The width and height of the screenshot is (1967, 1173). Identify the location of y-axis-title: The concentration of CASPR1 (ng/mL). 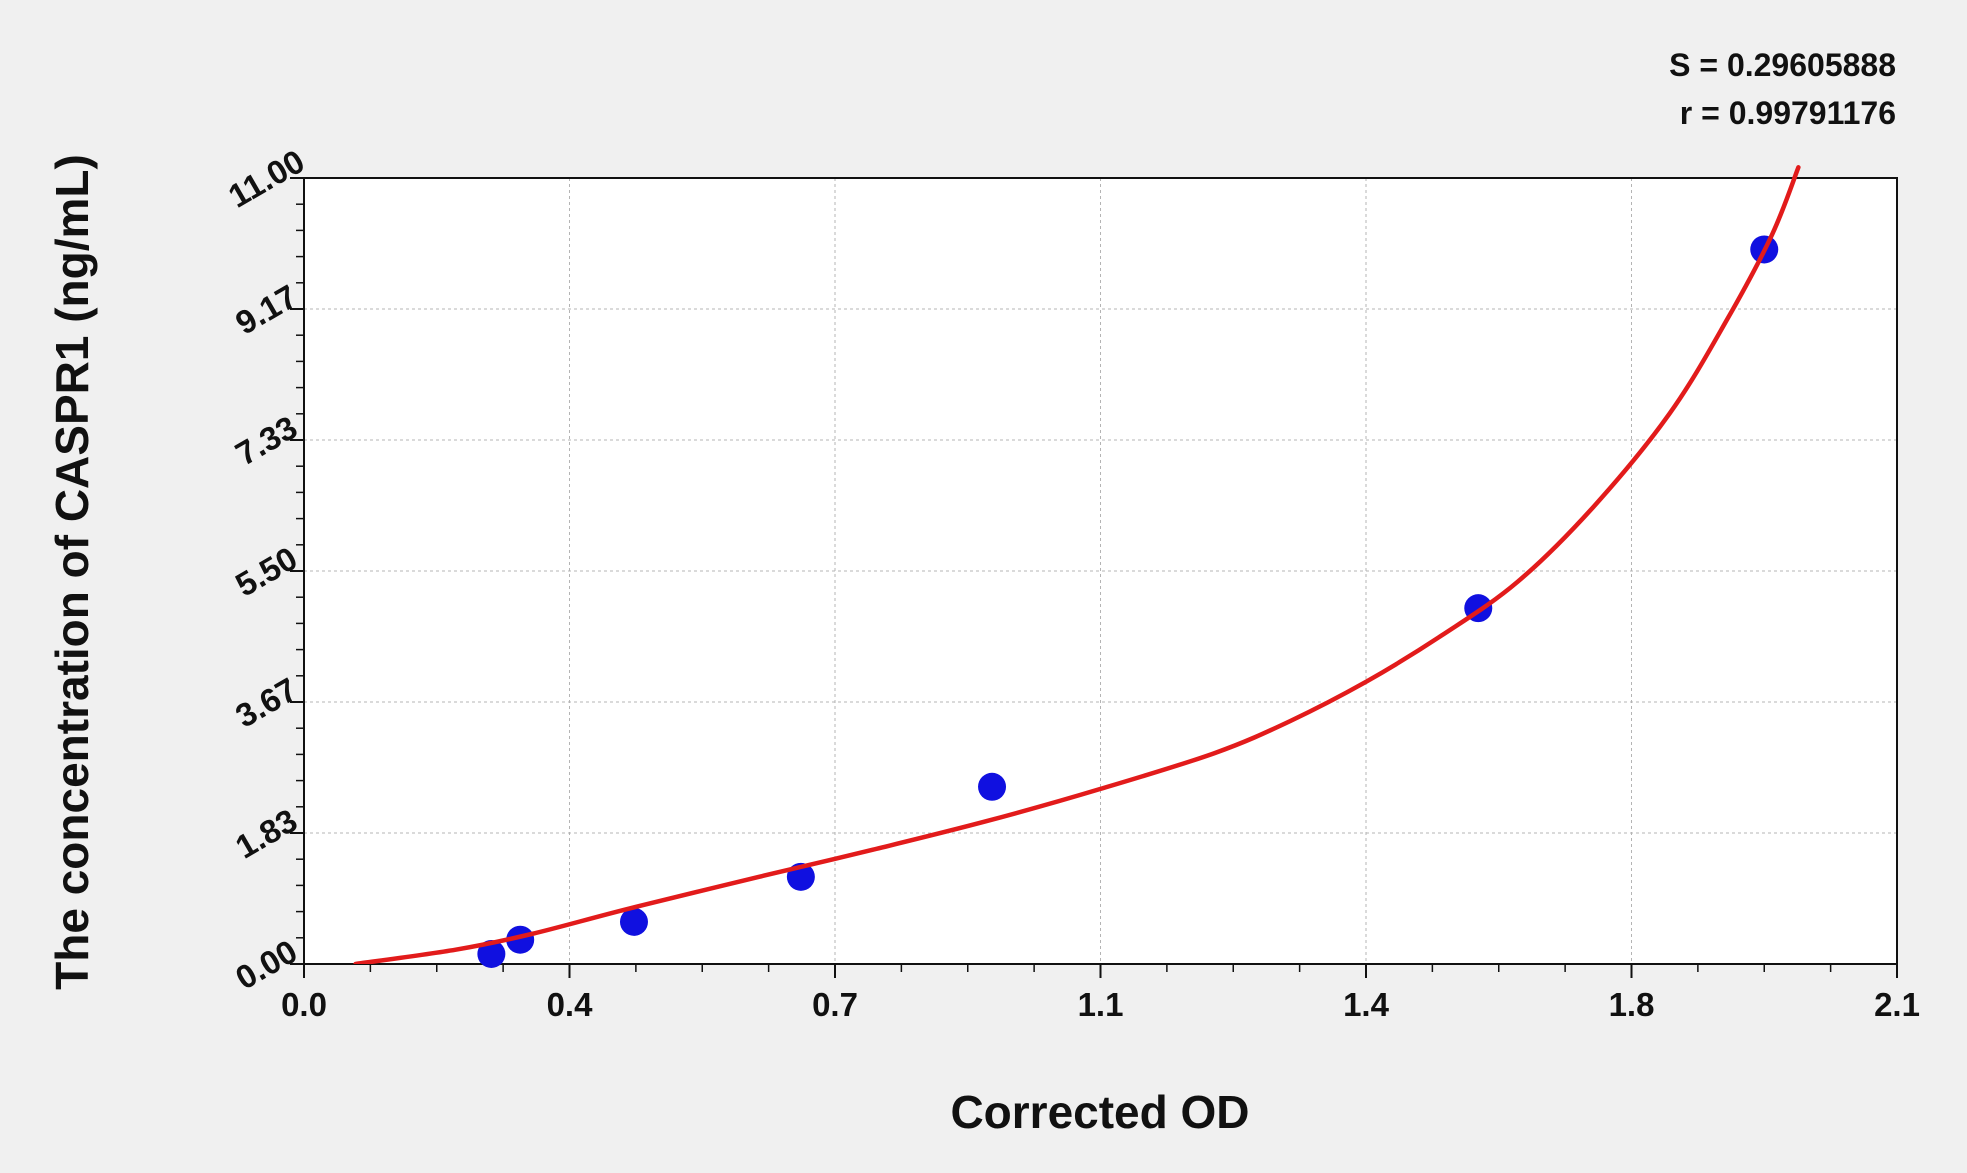
(72, 572).